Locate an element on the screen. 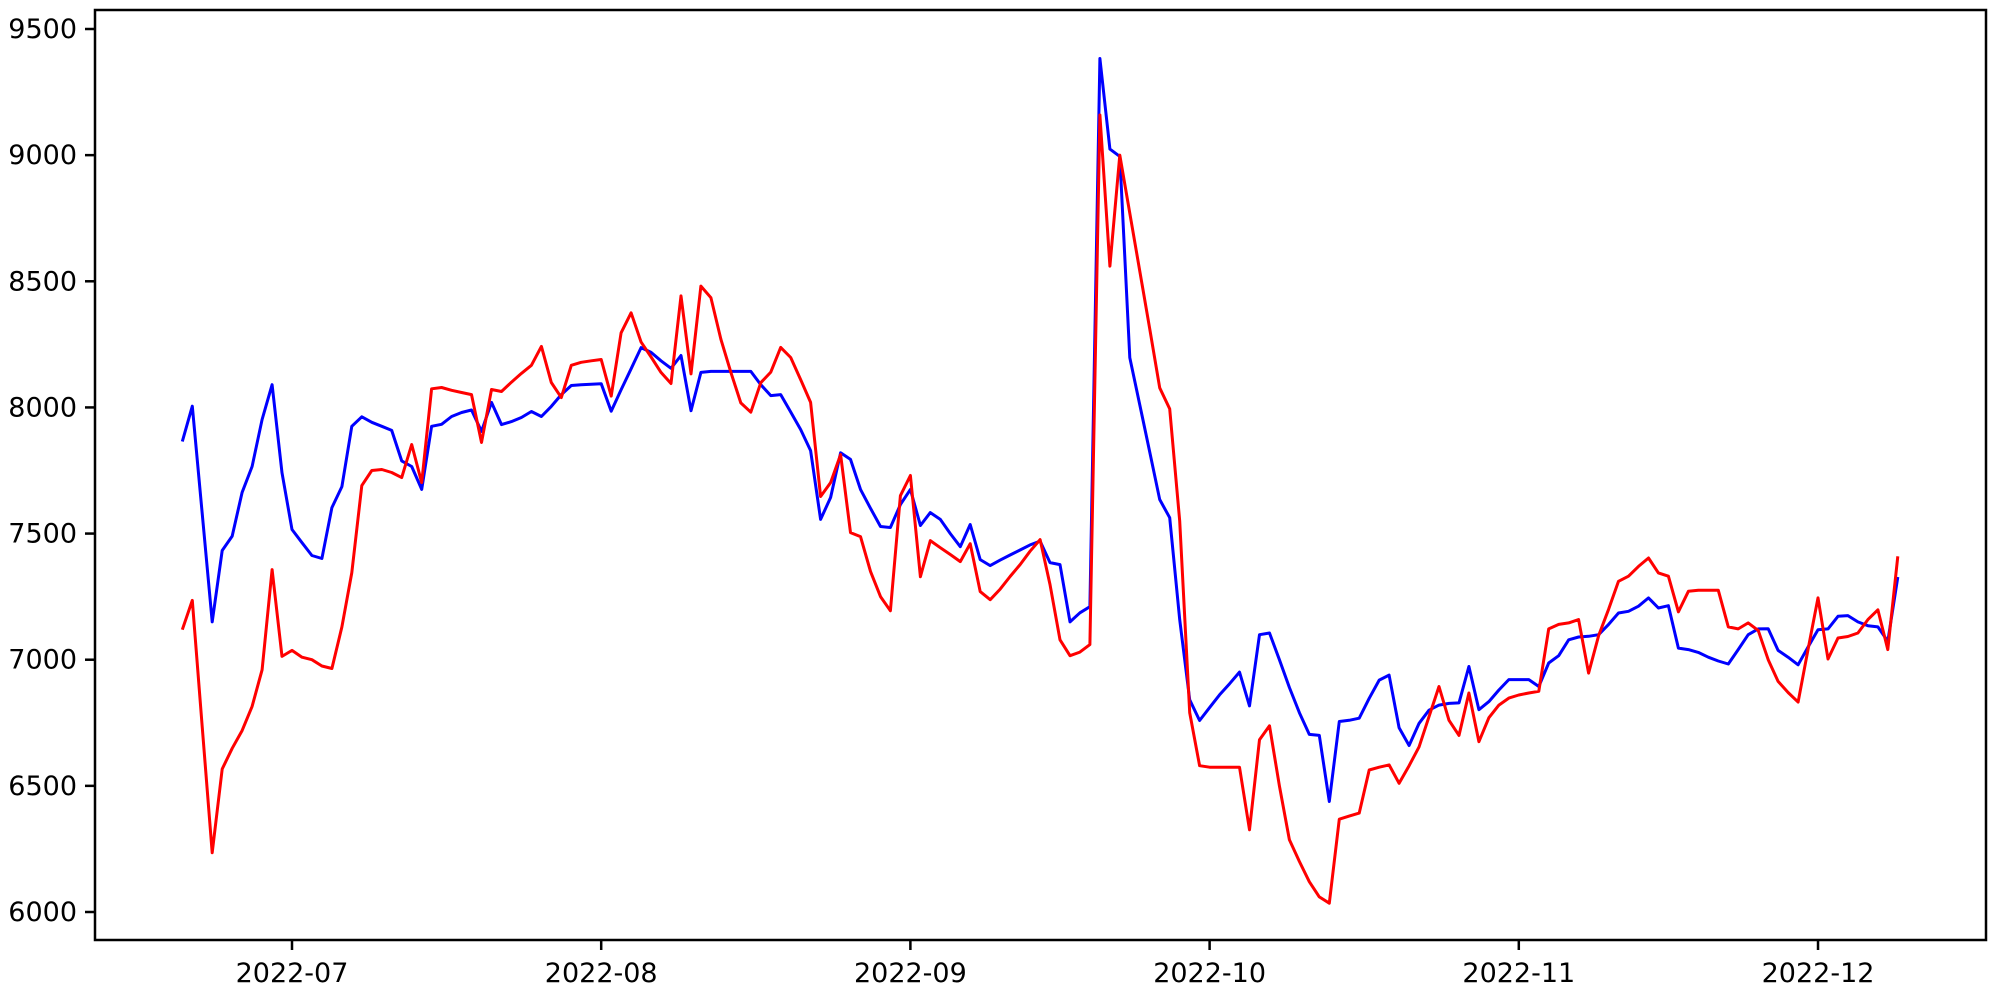 Image resolution: width=2000 pixels, height=1000 pixels. y-tick-label: 9500 is located at coordinates (42, 29).